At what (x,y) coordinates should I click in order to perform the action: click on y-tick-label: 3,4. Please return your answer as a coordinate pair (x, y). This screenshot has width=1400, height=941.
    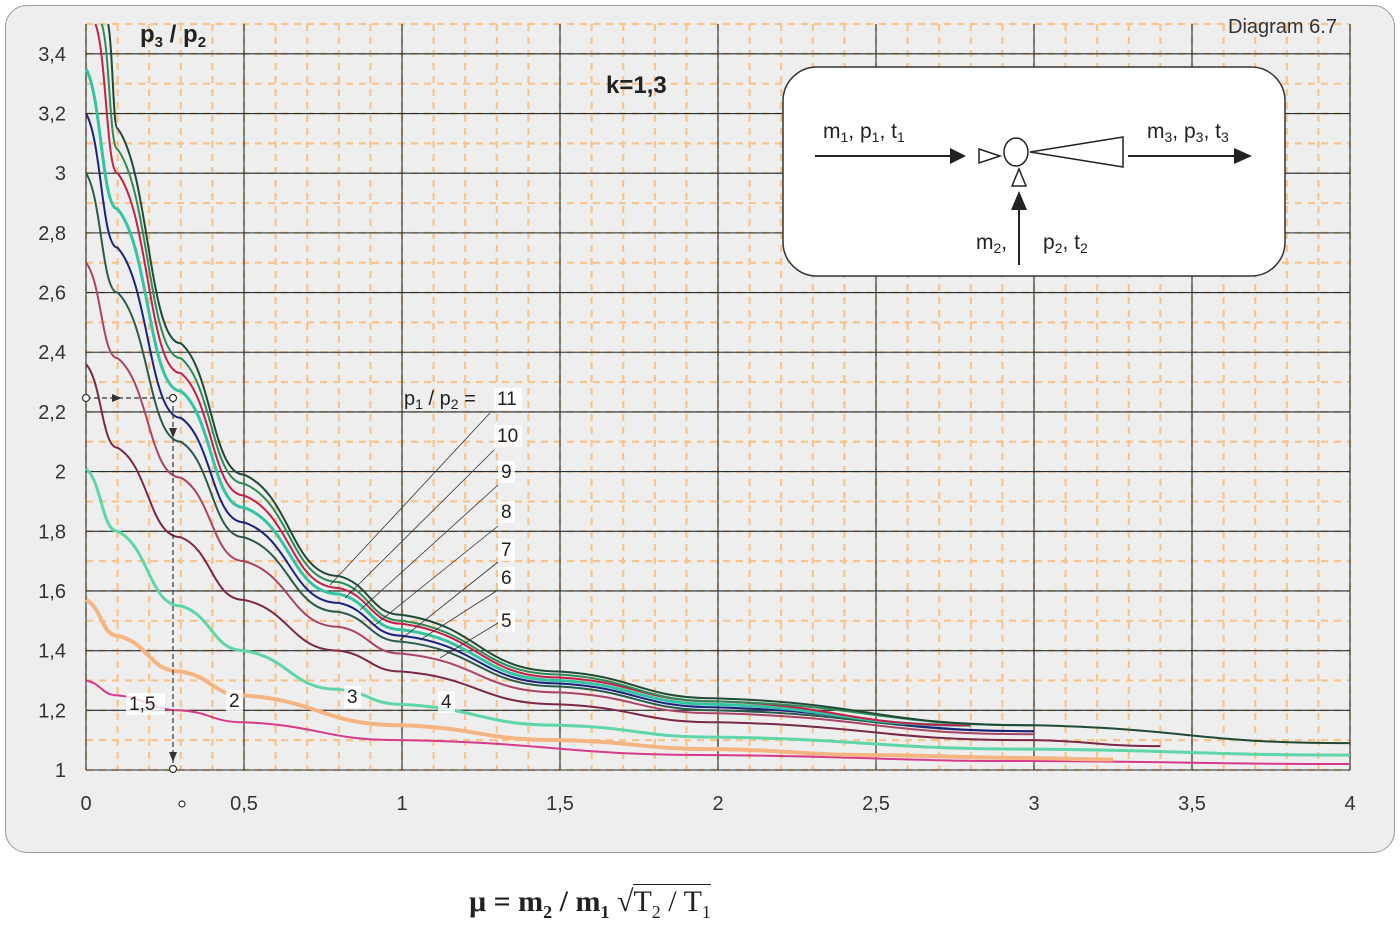
    Looking at the image, I should click on (52, 55).